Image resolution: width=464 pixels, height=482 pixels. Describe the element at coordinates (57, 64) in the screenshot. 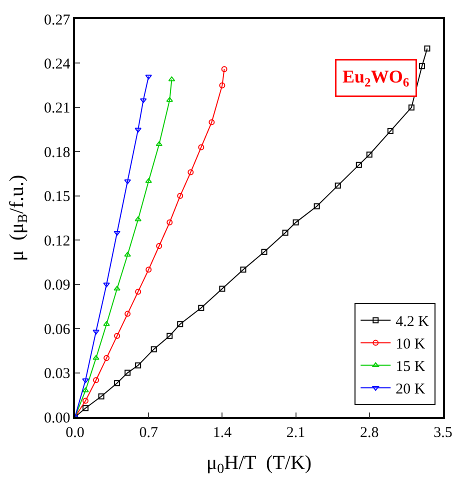

I see `y-tick-label: 0.24` at that location.